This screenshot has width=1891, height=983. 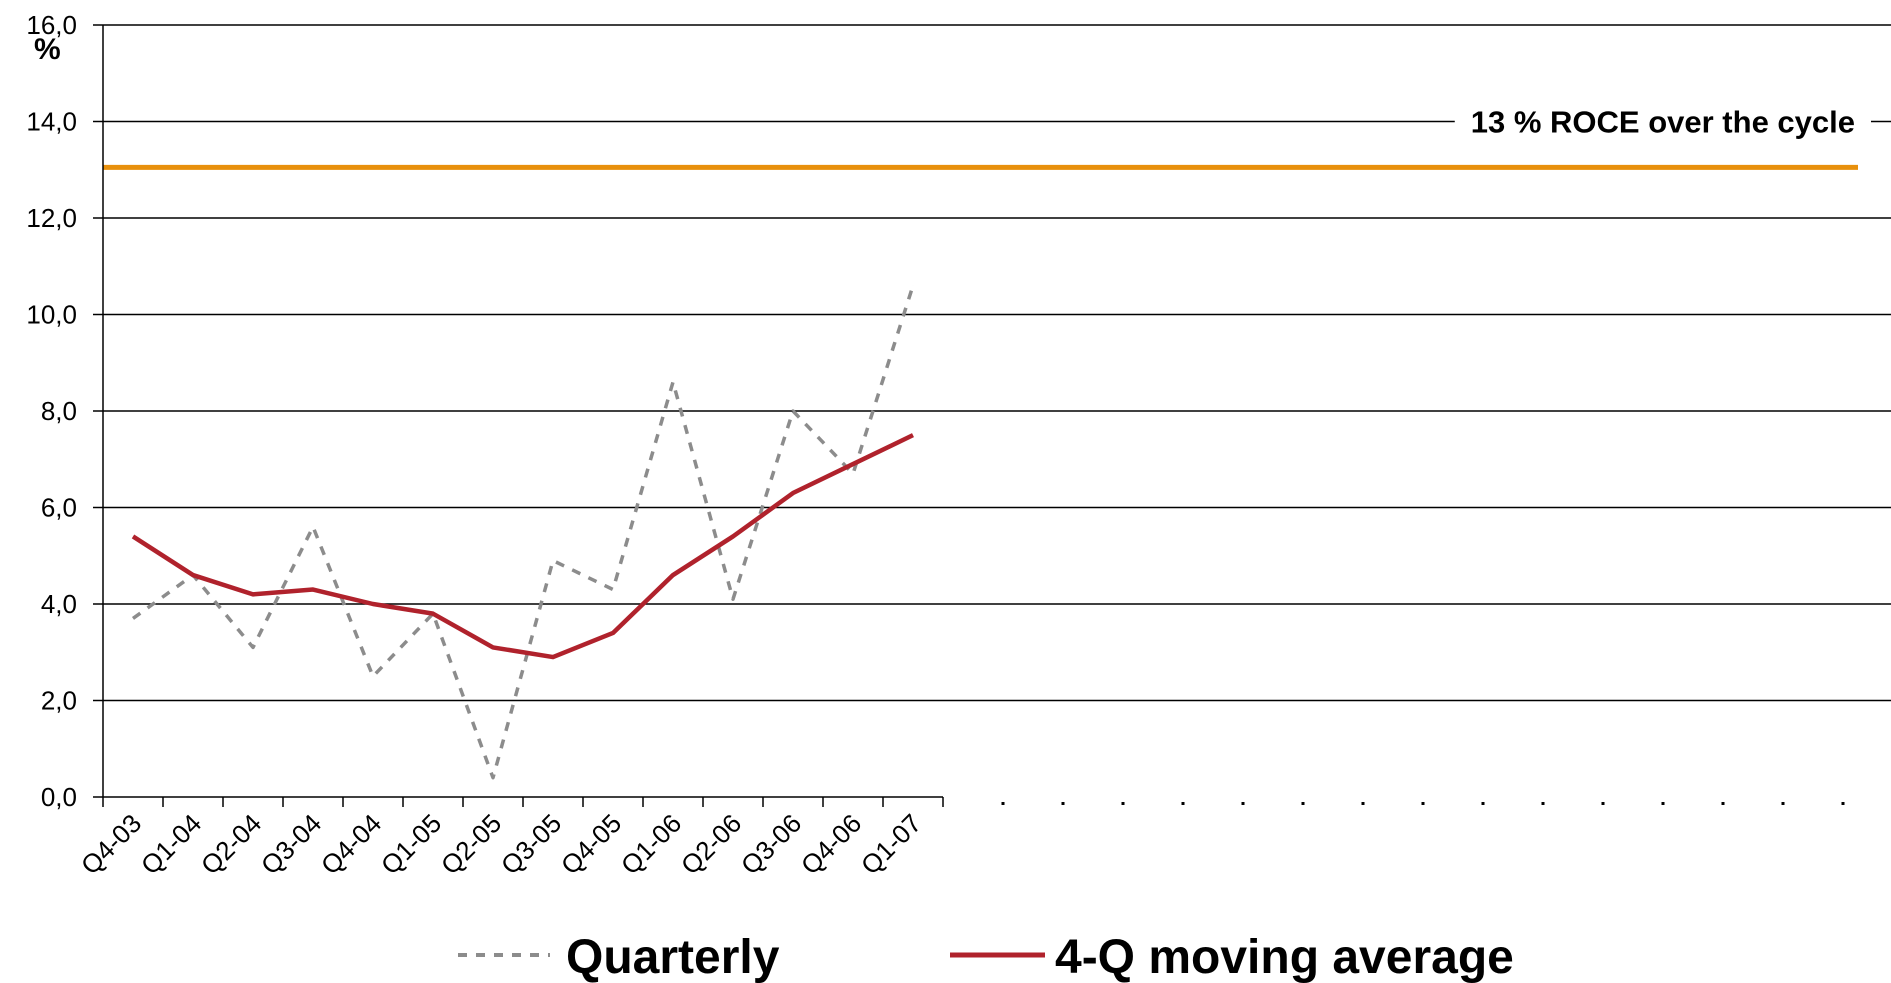 I want to click on reference-line-group: 13 % ROCE over the cycle, so click(x=987, y=137).